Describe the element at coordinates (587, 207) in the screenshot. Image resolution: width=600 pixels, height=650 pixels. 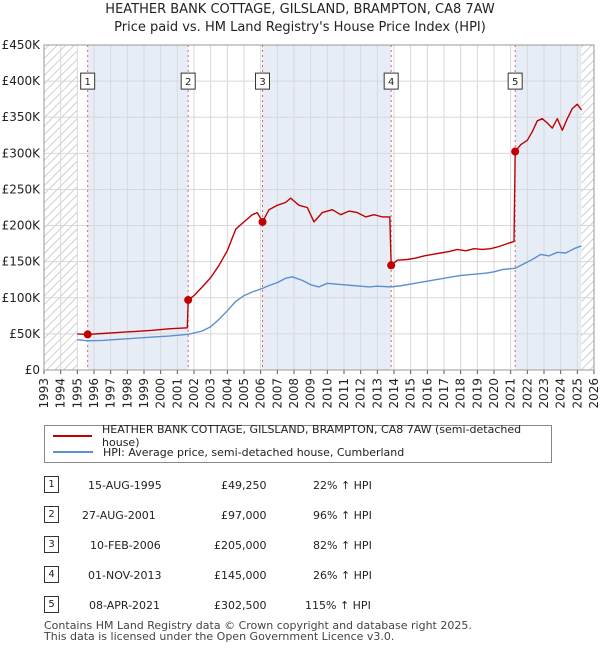
I see `hatched-region` at that location.